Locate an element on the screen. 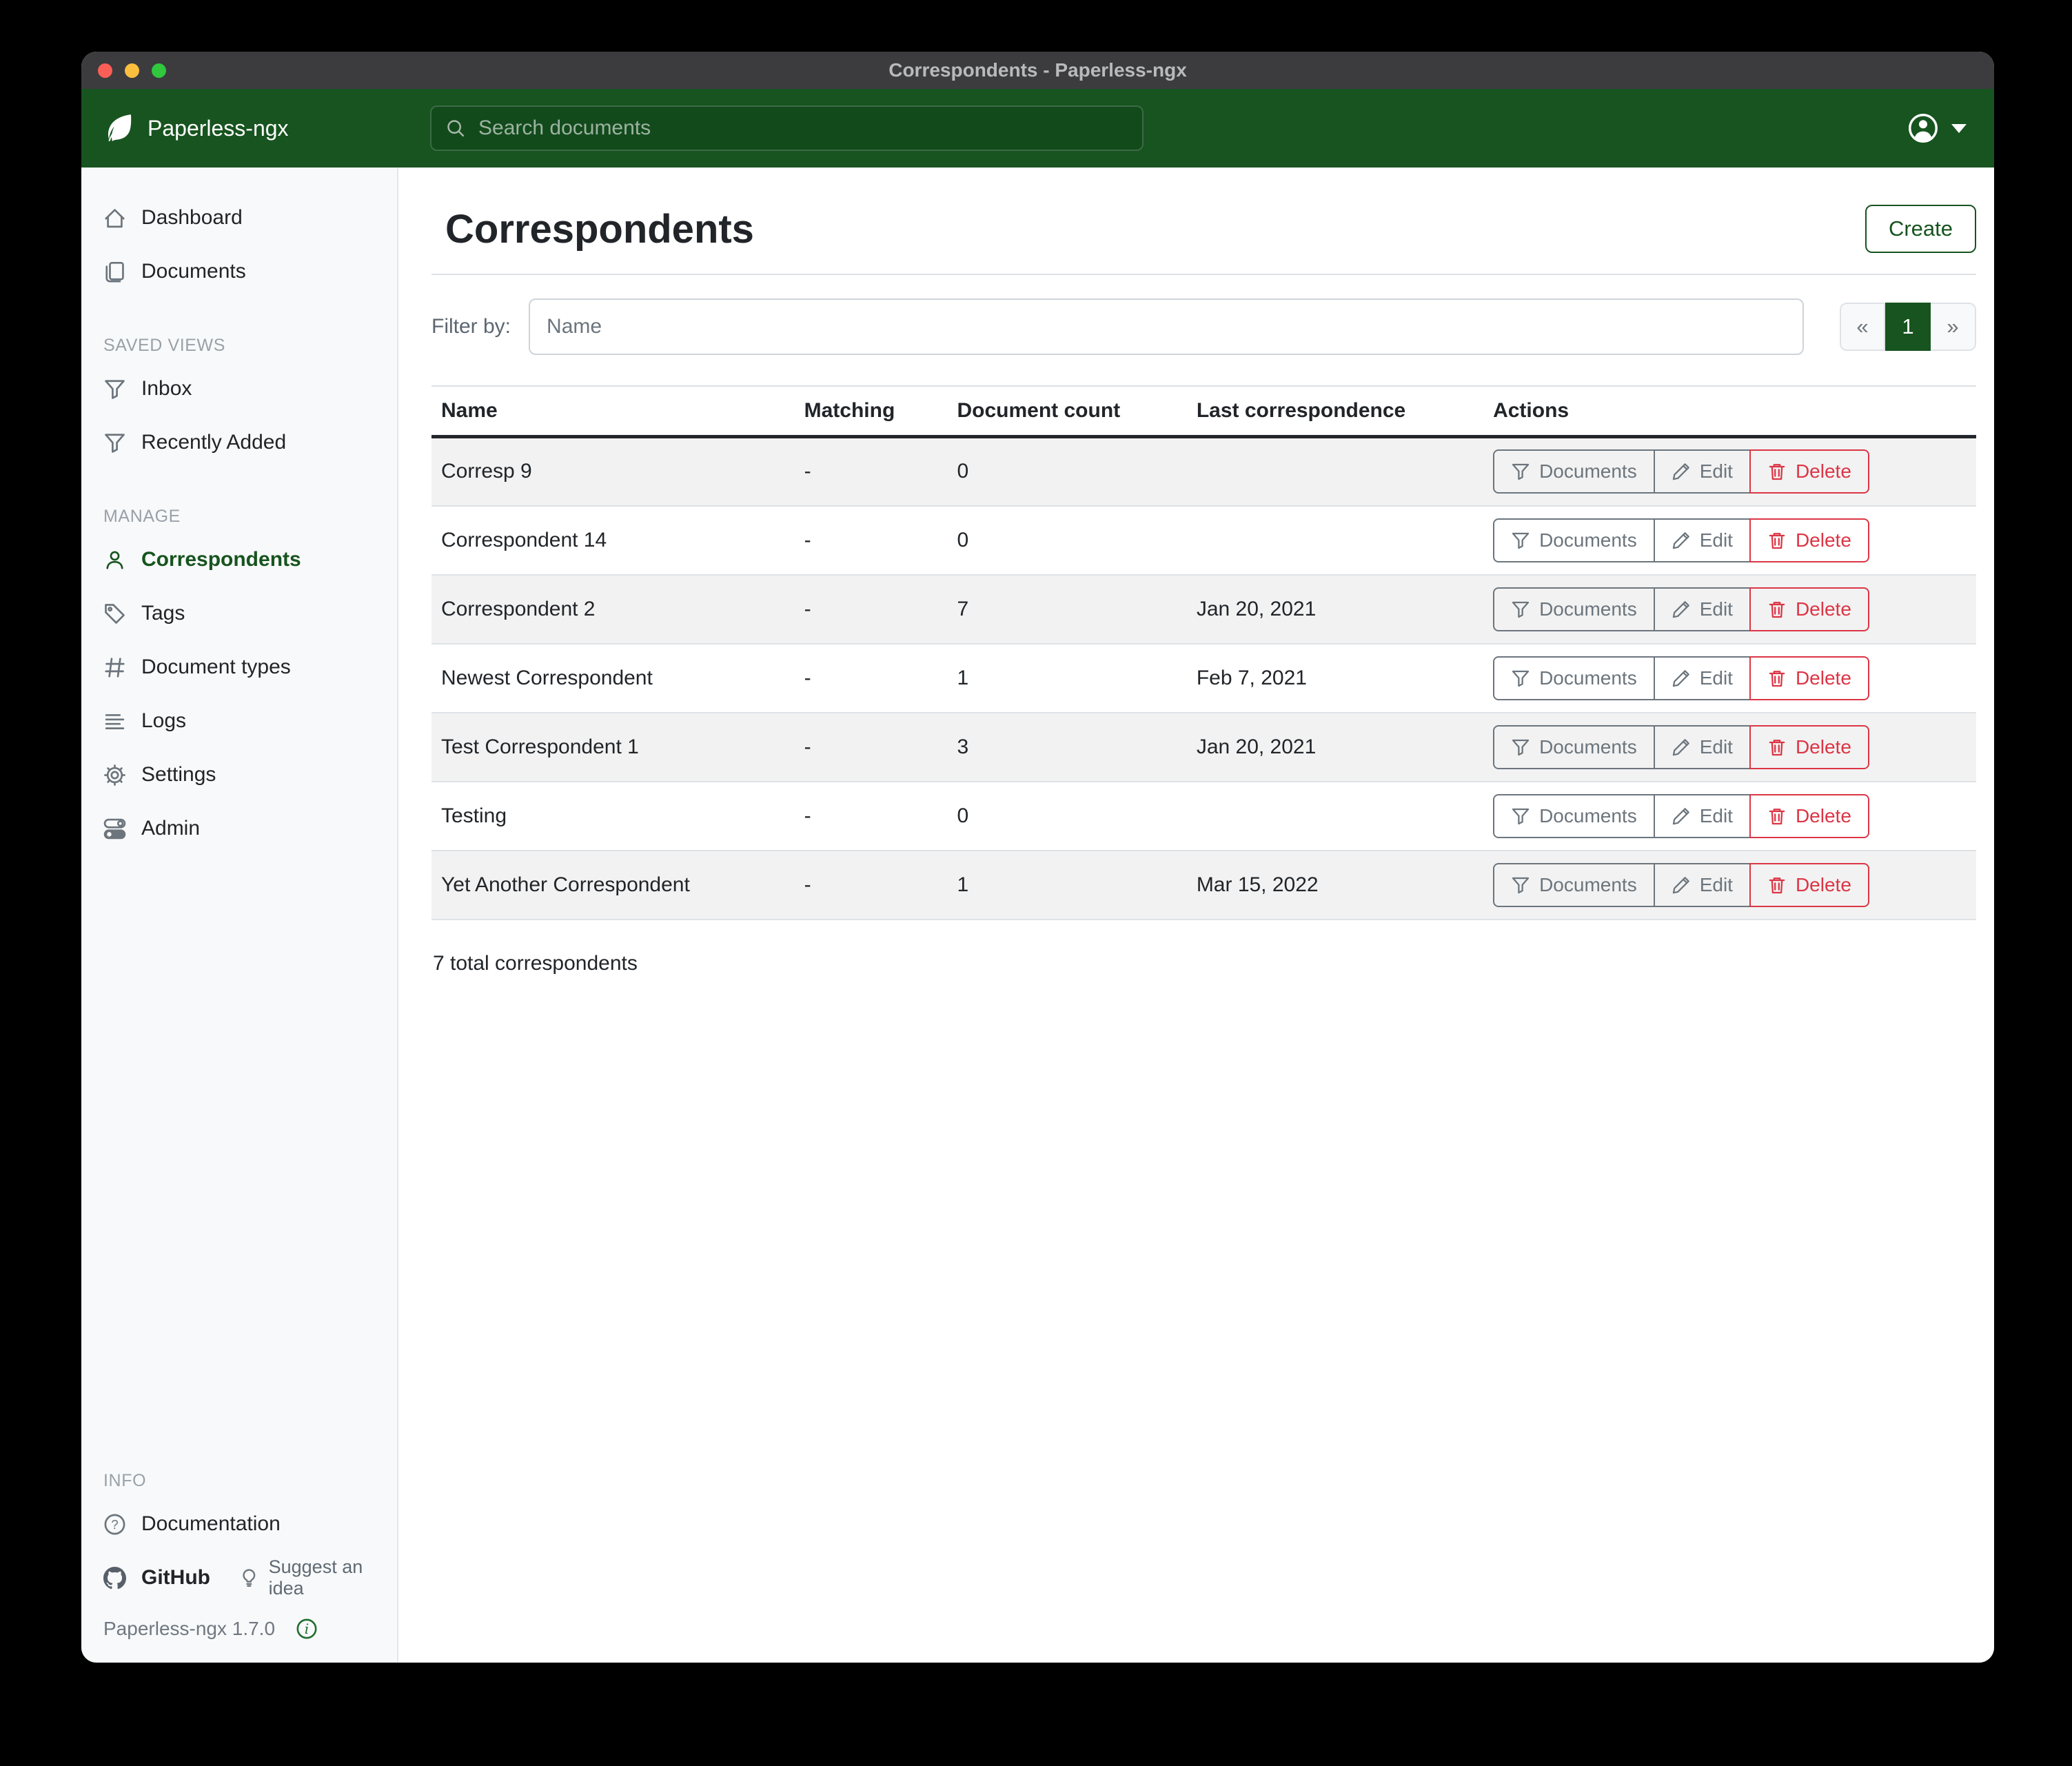 This screenshot has width=2072, height=1766. pagination-page-1-button: 1 is located at coordinates (1908, 327).